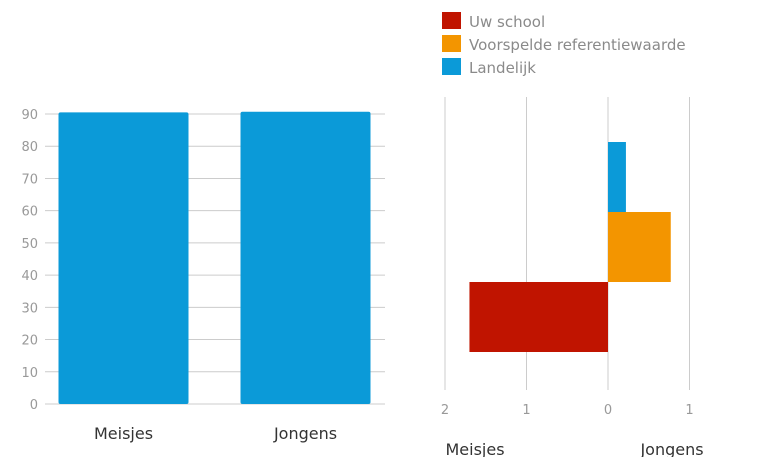  I want to click on legend-label: Landelijk, so click(502, 68).